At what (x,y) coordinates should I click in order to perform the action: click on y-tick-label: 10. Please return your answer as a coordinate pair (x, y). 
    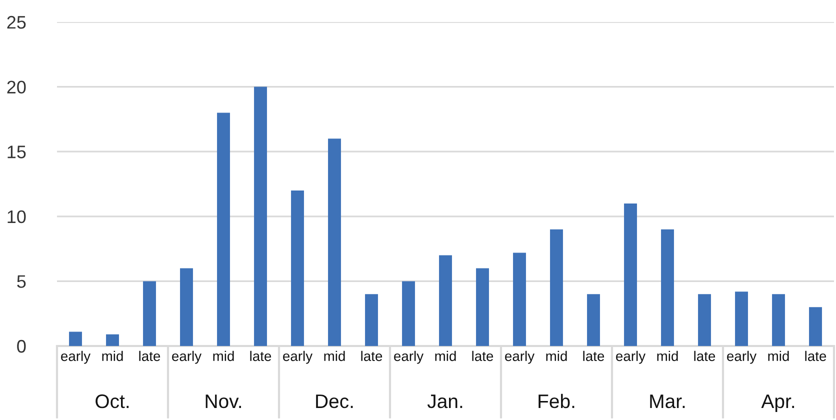
    Looking at the image, I should click on (17, 217).